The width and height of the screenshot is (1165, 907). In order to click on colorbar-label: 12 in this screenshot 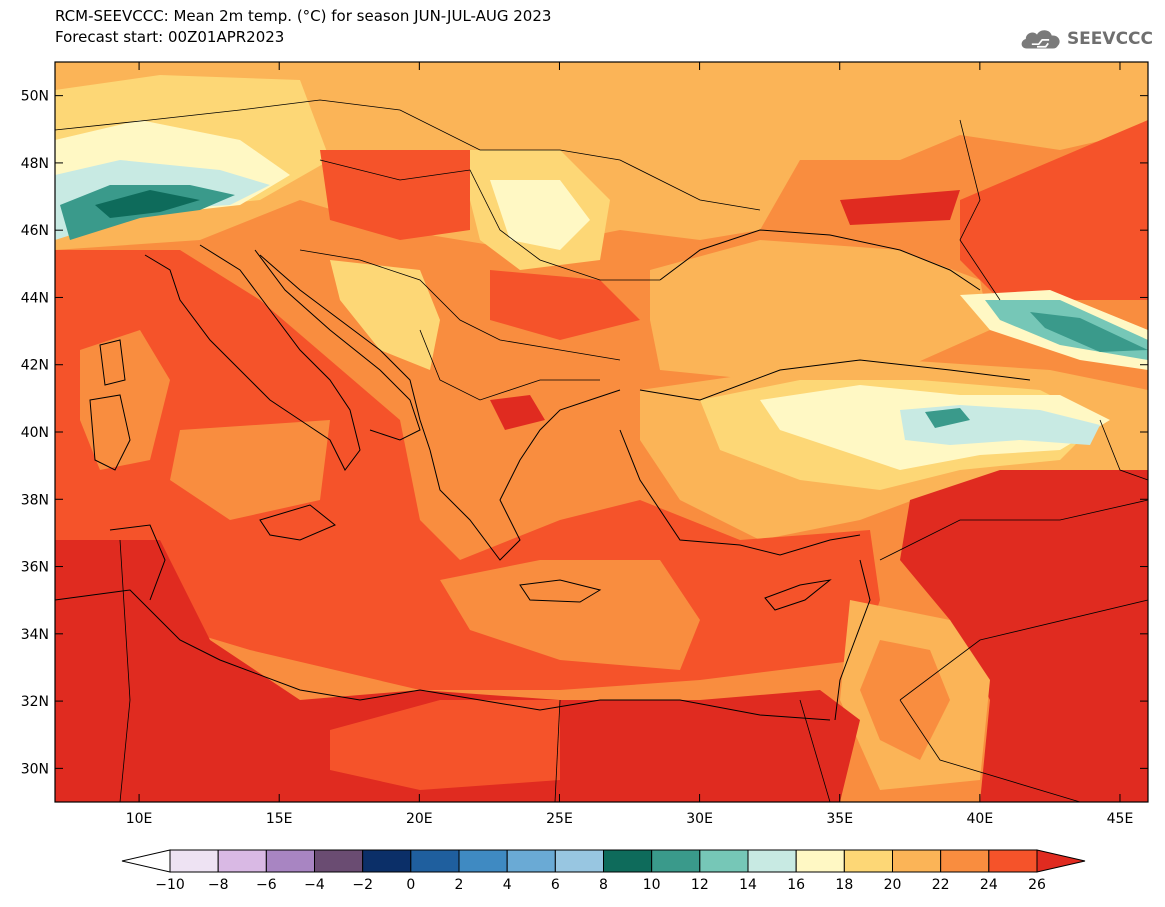, I will do `click(700, 885)`.